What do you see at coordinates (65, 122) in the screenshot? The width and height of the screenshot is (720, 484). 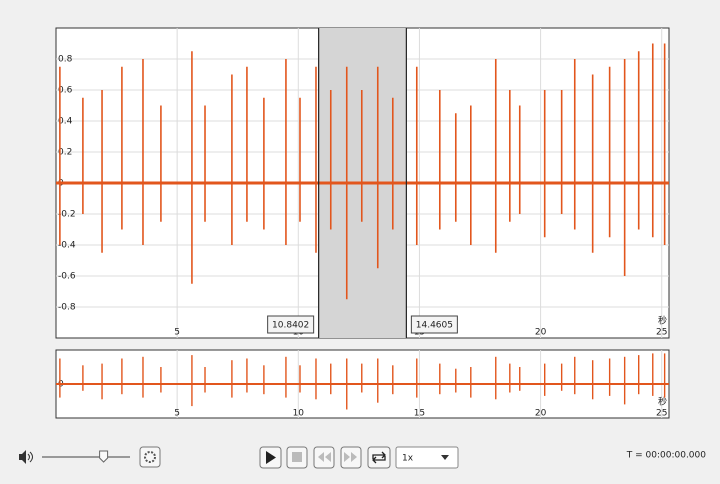 I see `y-tick-label: 0.4` at bounding box center [65, 122].